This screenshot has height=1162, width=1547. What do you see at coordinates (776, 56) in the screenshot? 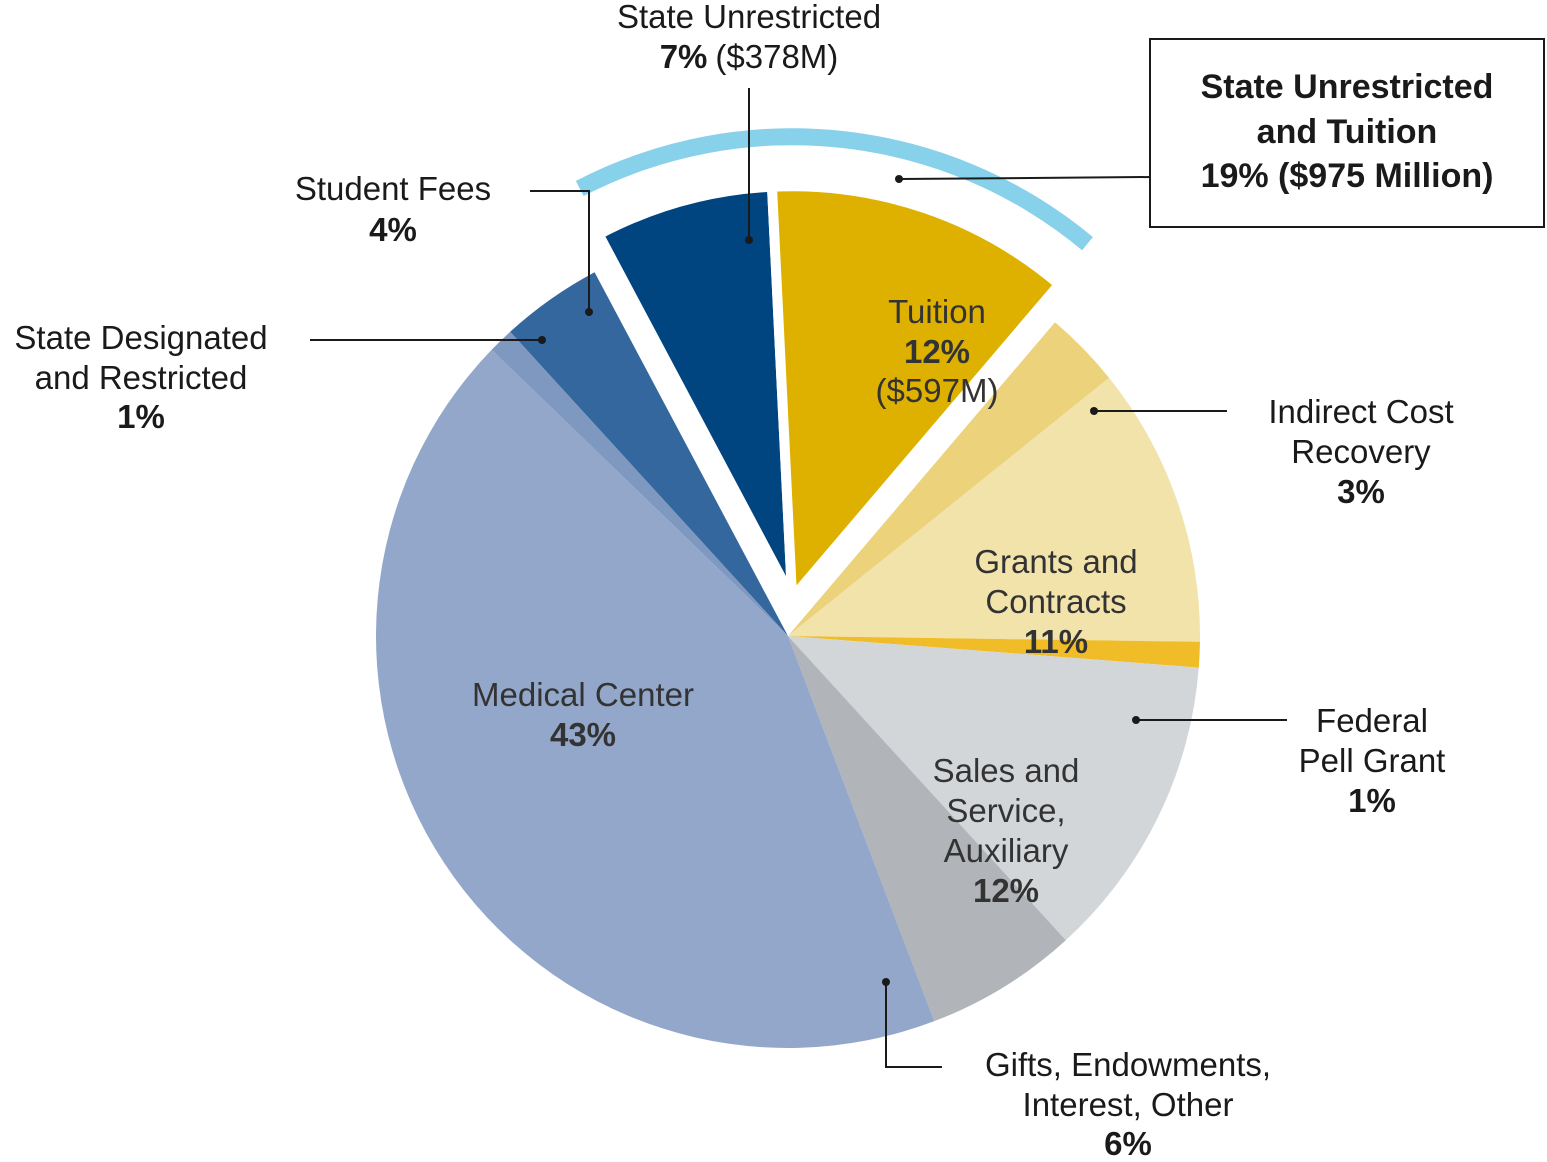
I see `amount-state-unrestricted: ($378M)` at bounding box center [776, 56].